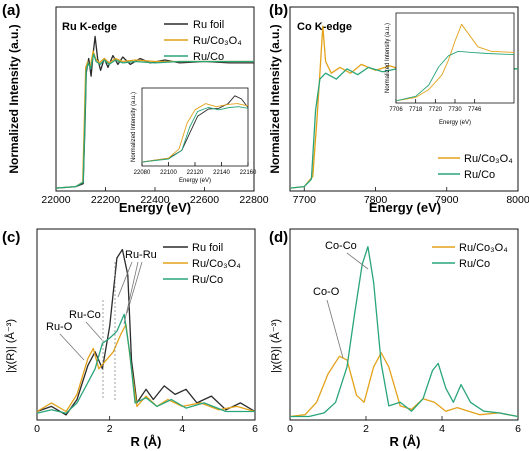  What do you see at coordinates (195, 181) in the screenshot?
I see `panel-a-inset-xlabel: Energy (eV)` at bounding box center [195, 181].